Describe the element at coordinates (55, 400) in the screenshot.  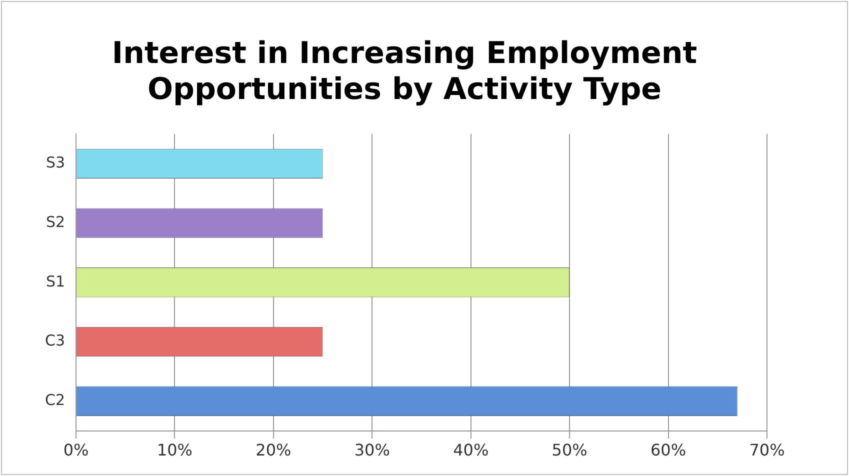
I see `y-tick-label: C2` at that location.